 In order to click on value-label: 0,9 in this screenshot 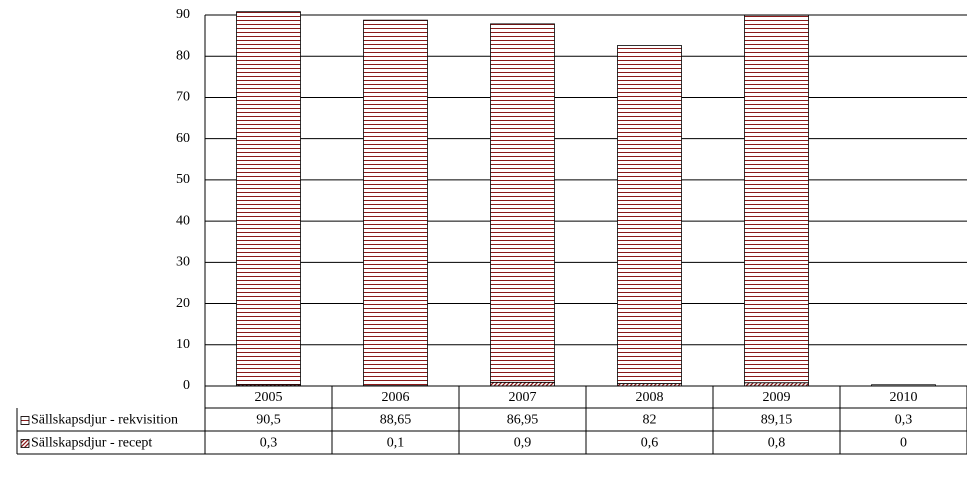, I will do `click(523, 443)`.